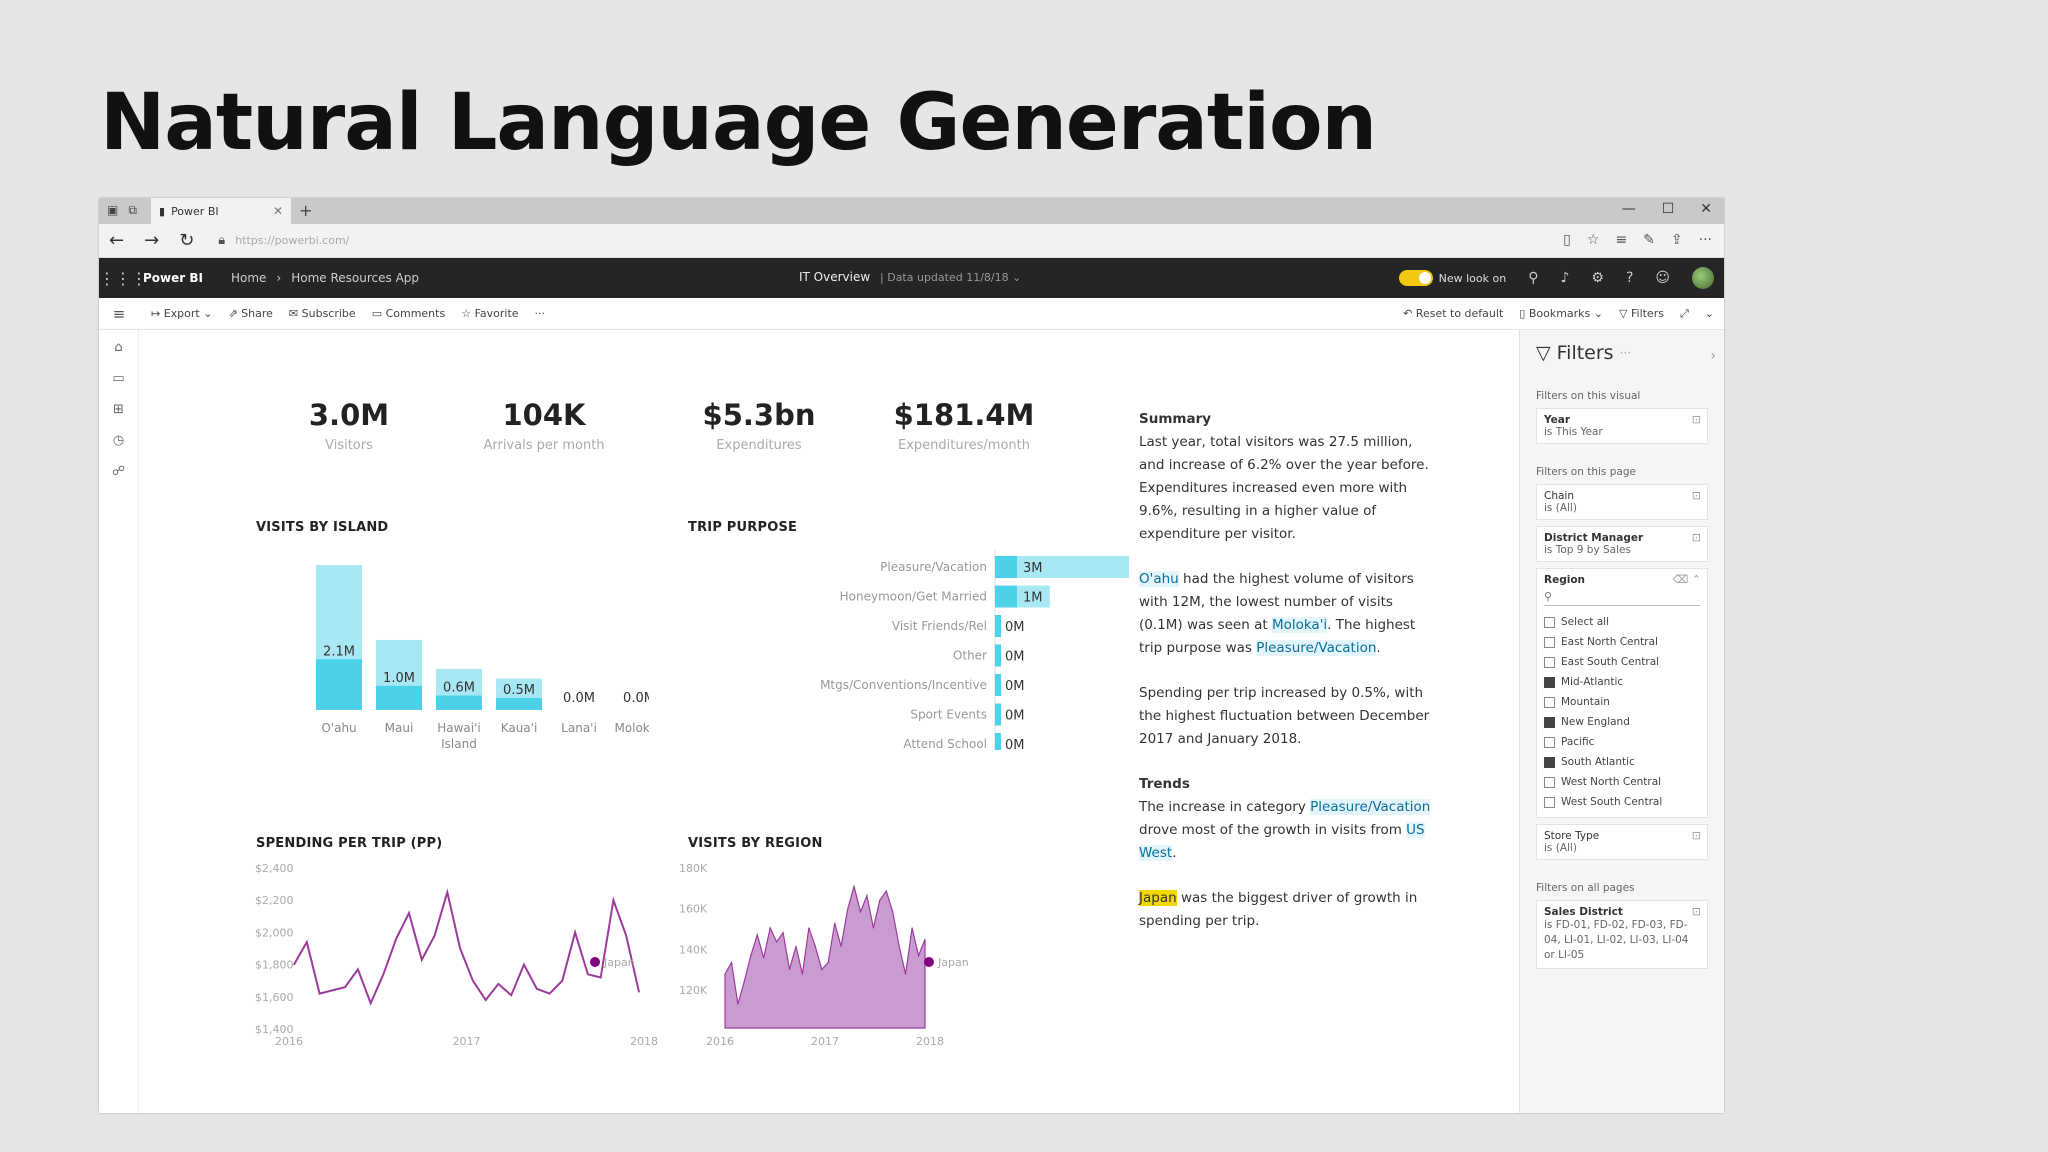 The width and height of the screenshot is (2048, 1152). I want to click on url-field: https://powerbi.com/, so click(292, 240).